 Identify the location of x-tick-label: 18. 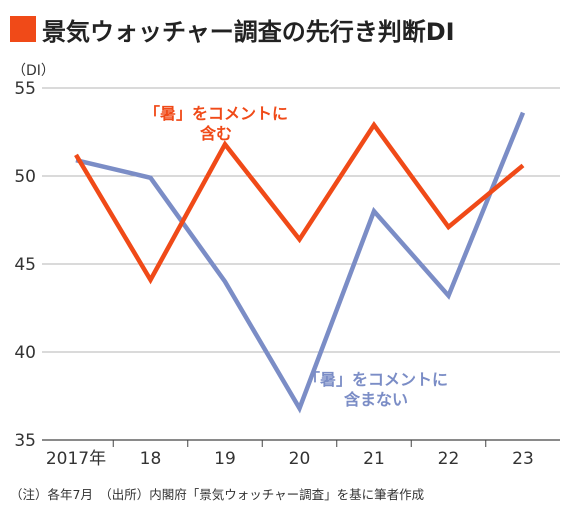
(151, 459).